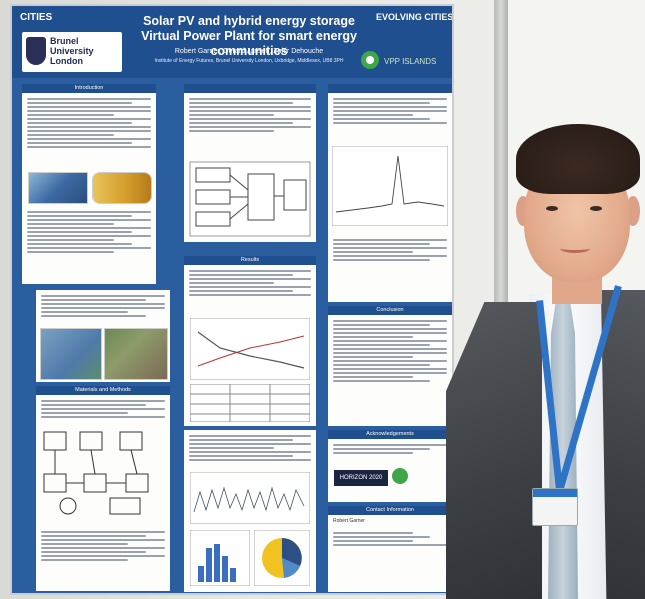  I want to click on conclusion-heading: Conclusion, so click(390, 310).